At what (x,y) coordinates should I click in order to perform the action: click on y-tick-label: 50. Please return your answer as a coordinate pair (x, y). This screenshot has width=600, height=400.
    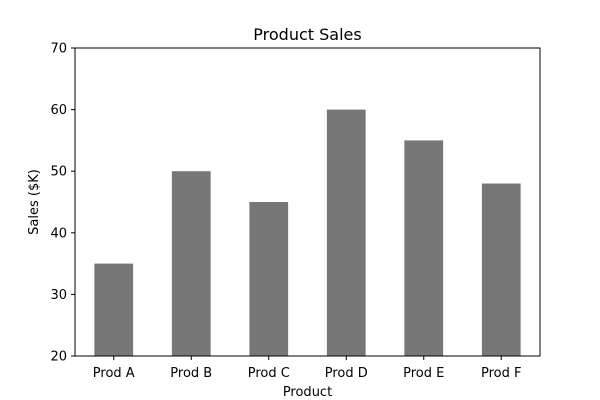
    Looking at the image, I should click on (58, 172).